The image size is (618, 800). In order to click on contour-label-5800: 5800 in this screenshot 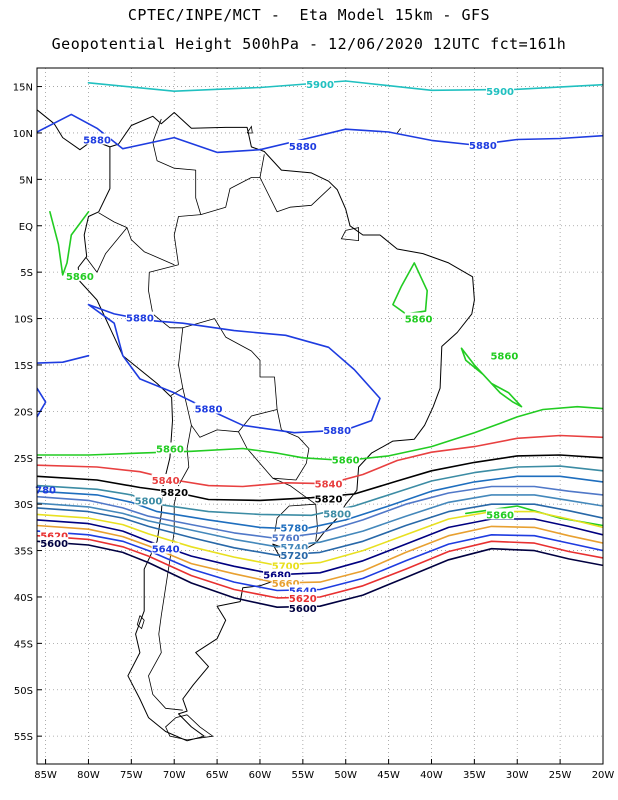, I will do `click(149, 501)`.